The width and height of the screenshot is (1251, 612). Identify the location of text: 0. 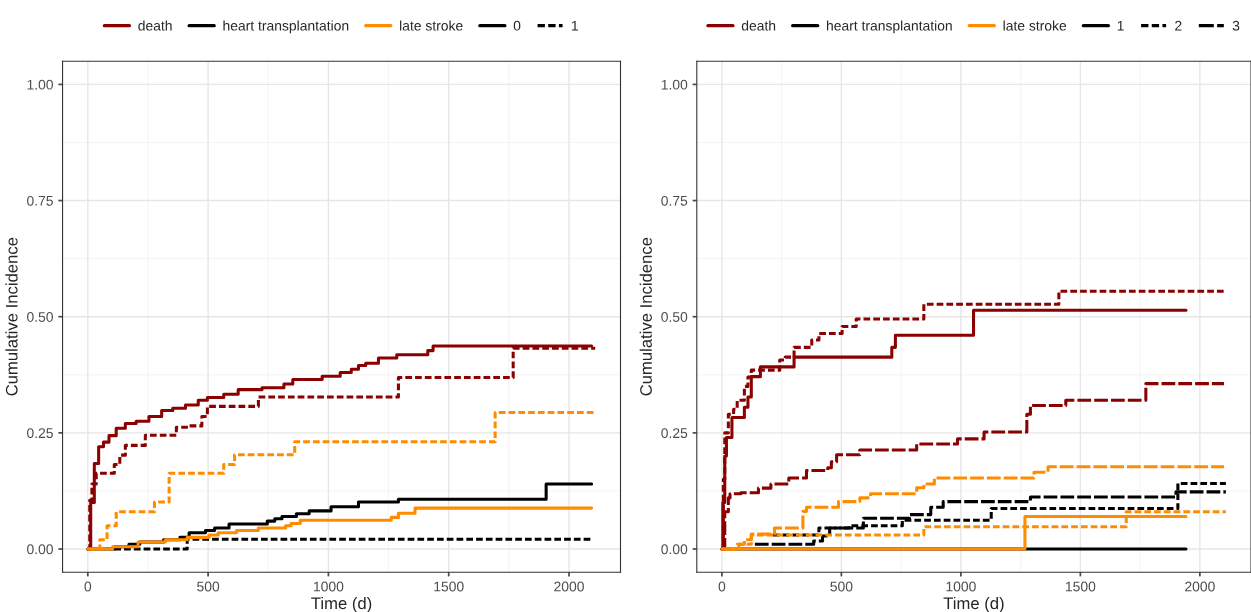
(517, 25).